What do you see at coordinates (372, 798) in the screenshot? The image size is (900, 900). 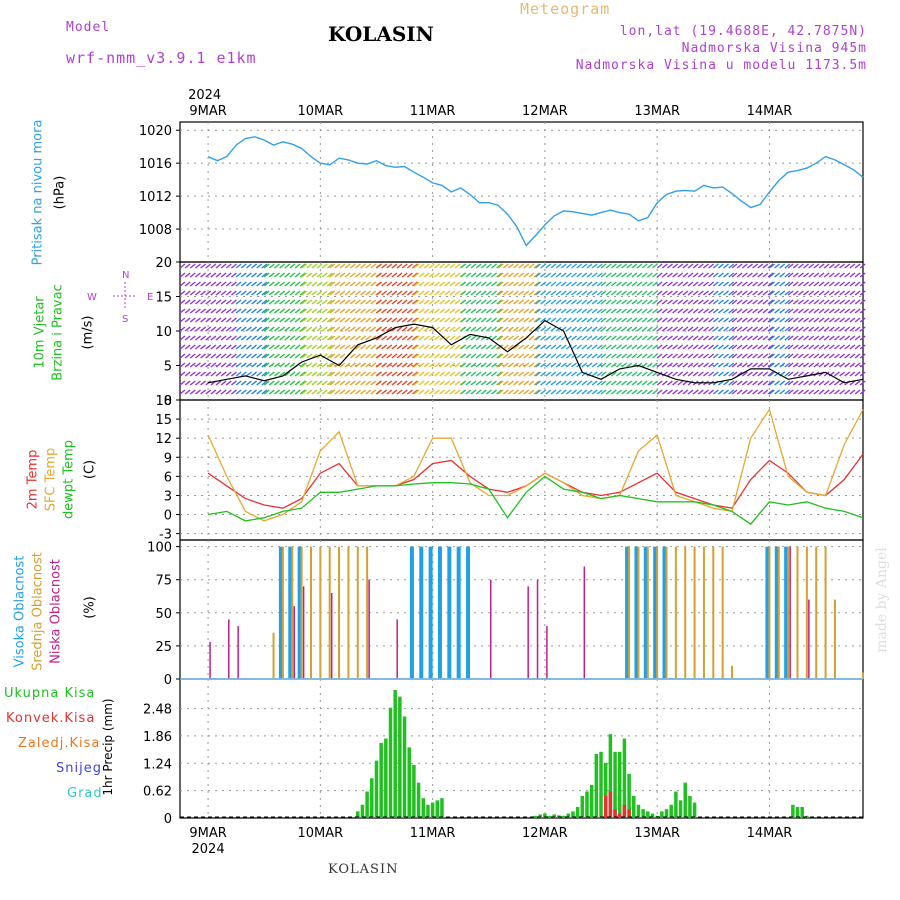 I see `precip-bar` at bounding box center [372, 798].